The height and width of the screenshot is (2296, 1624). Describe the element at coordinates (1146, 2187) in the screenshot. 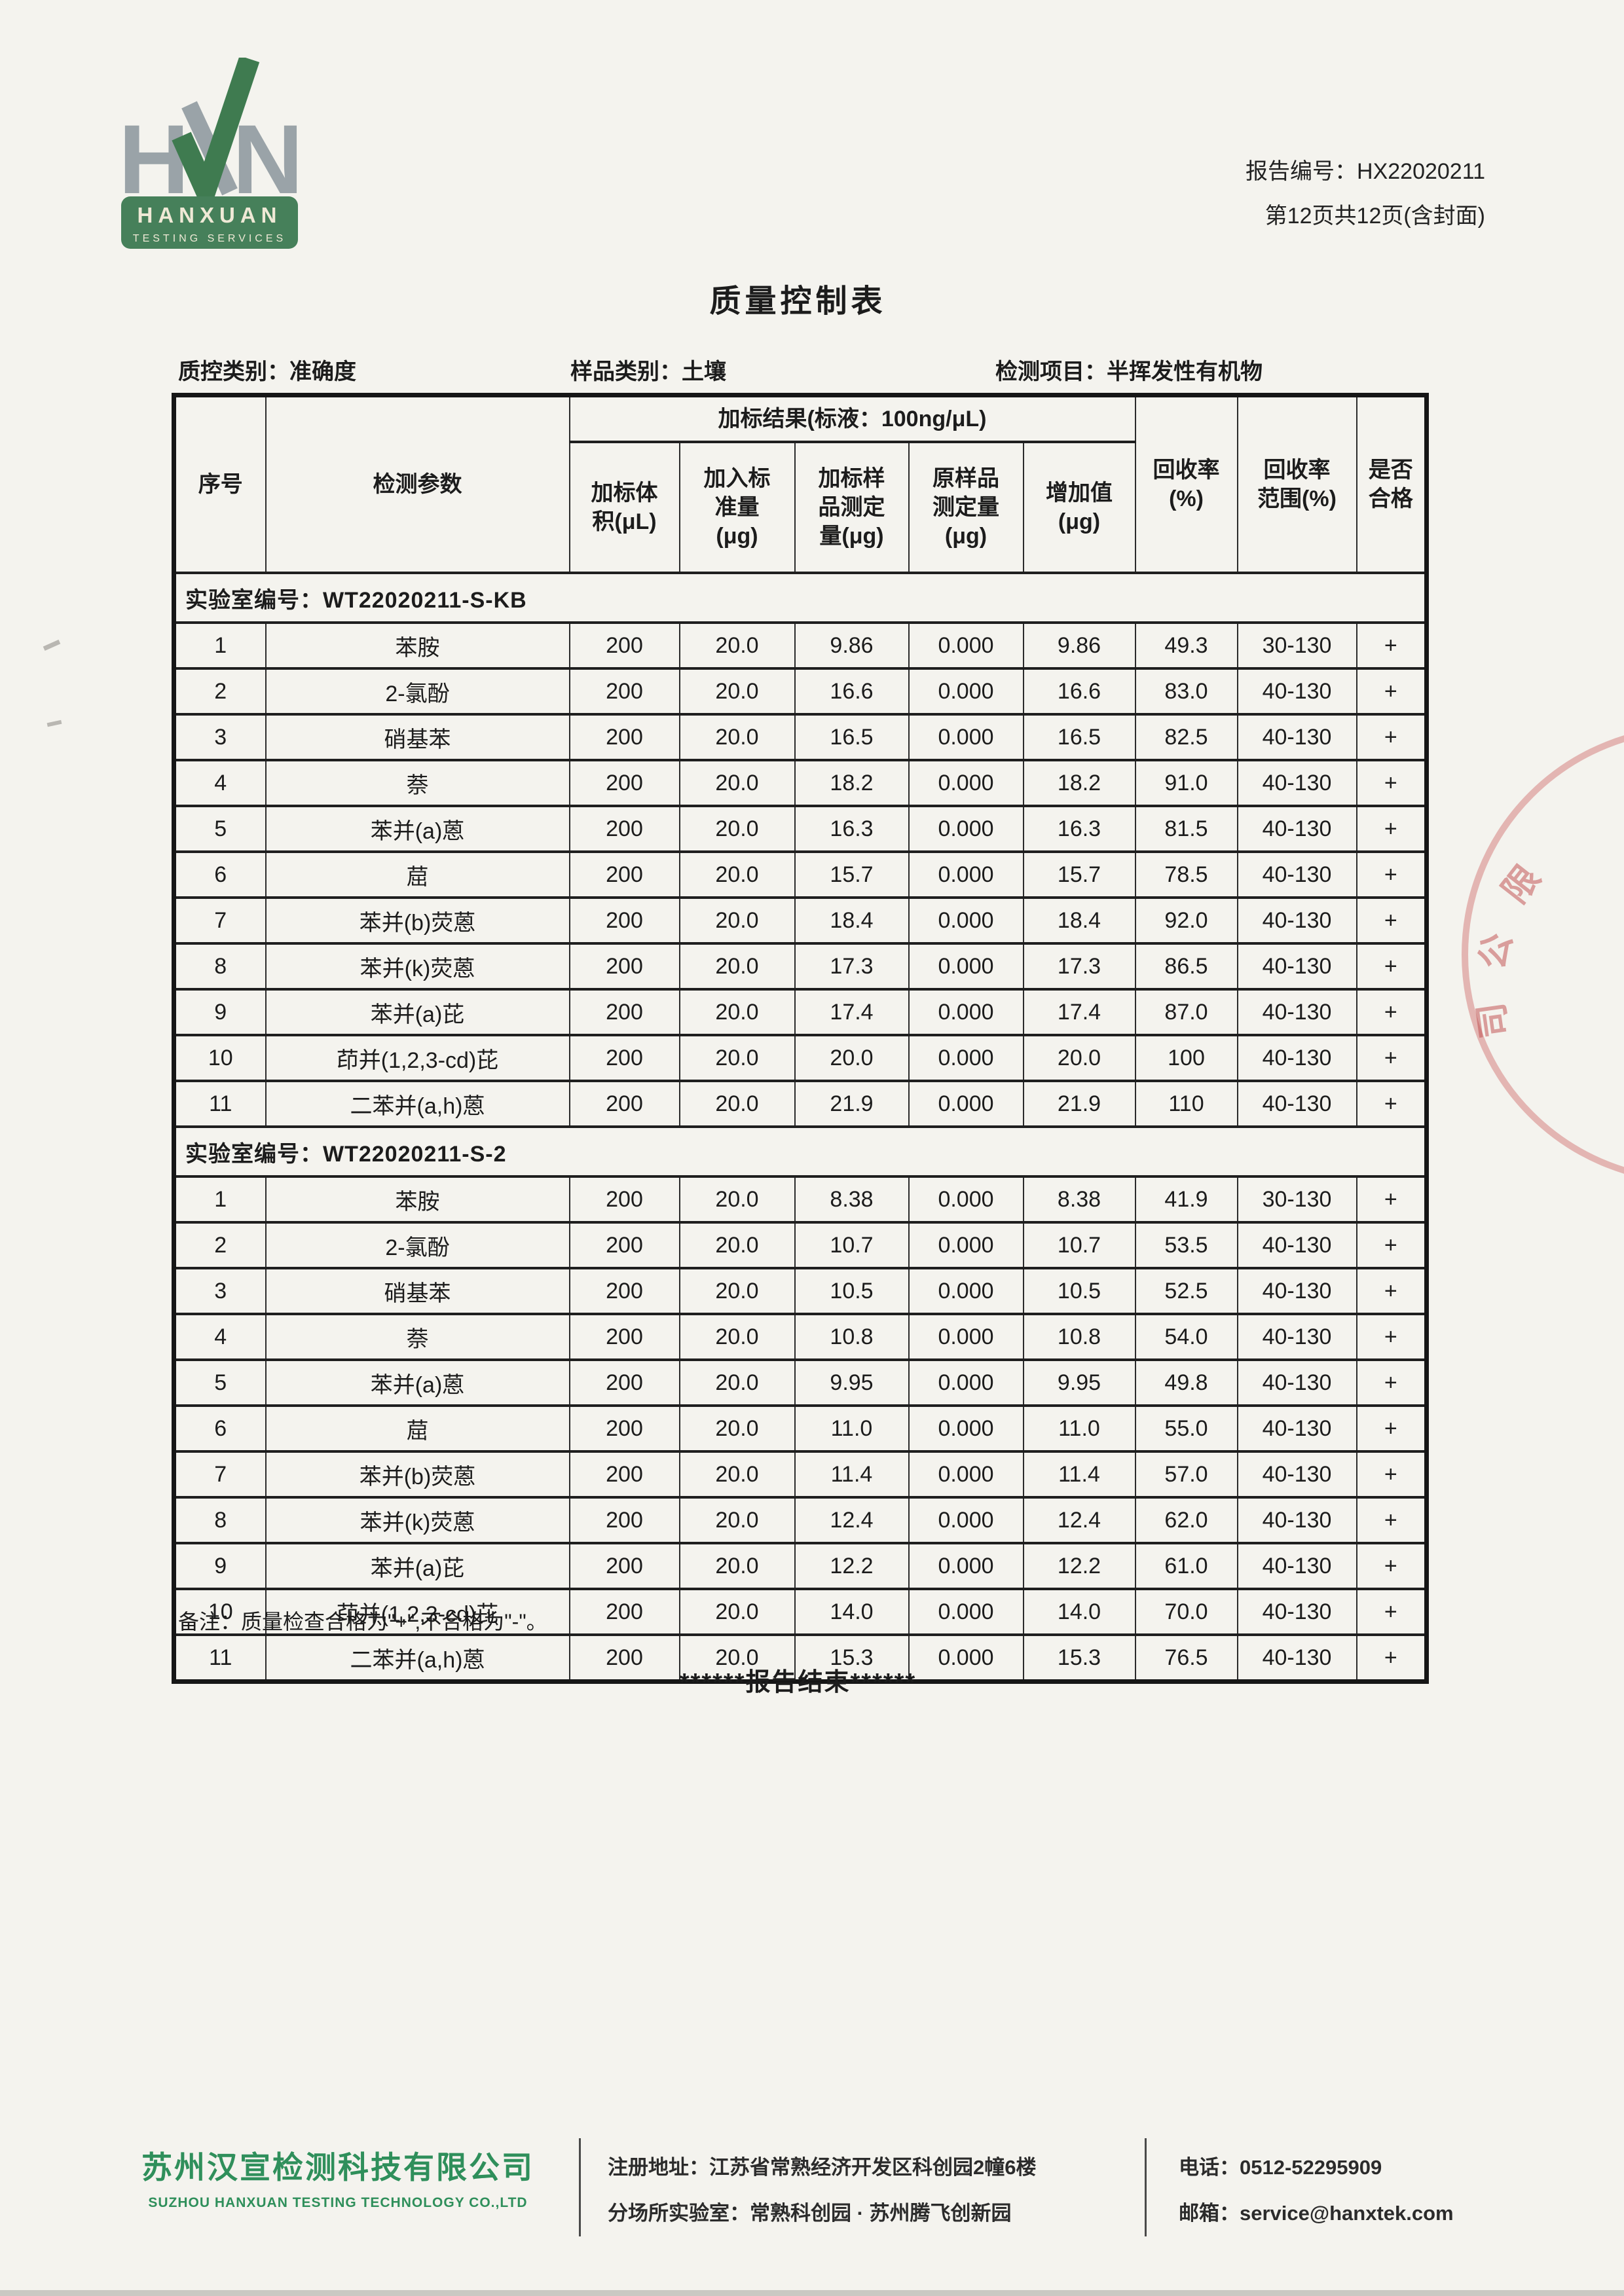

I see `footer-divider` at that location.